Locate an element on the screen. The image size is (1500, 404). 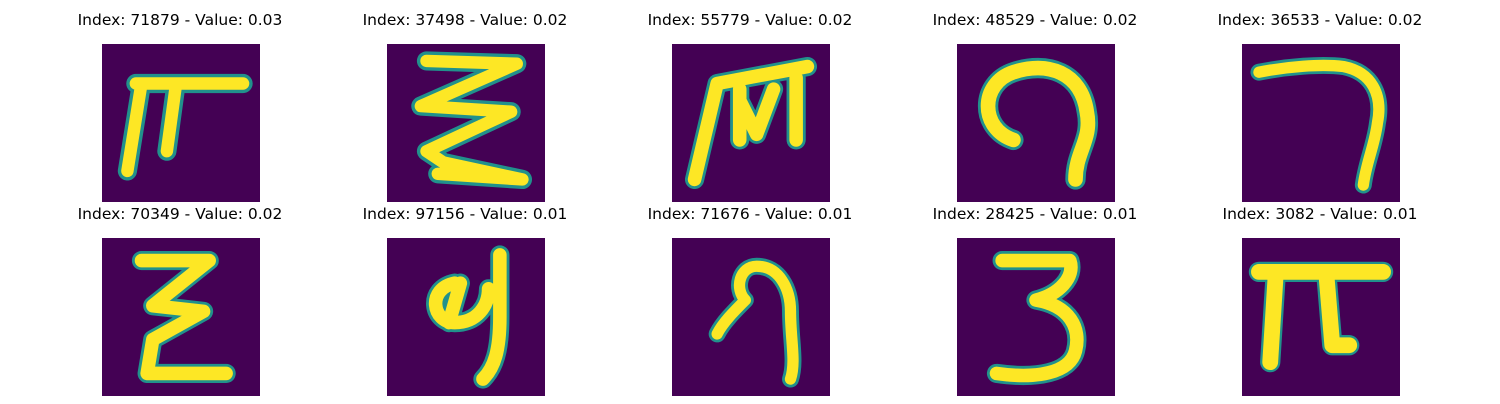
pi-like-glyph is located at coordinates (185, 127).